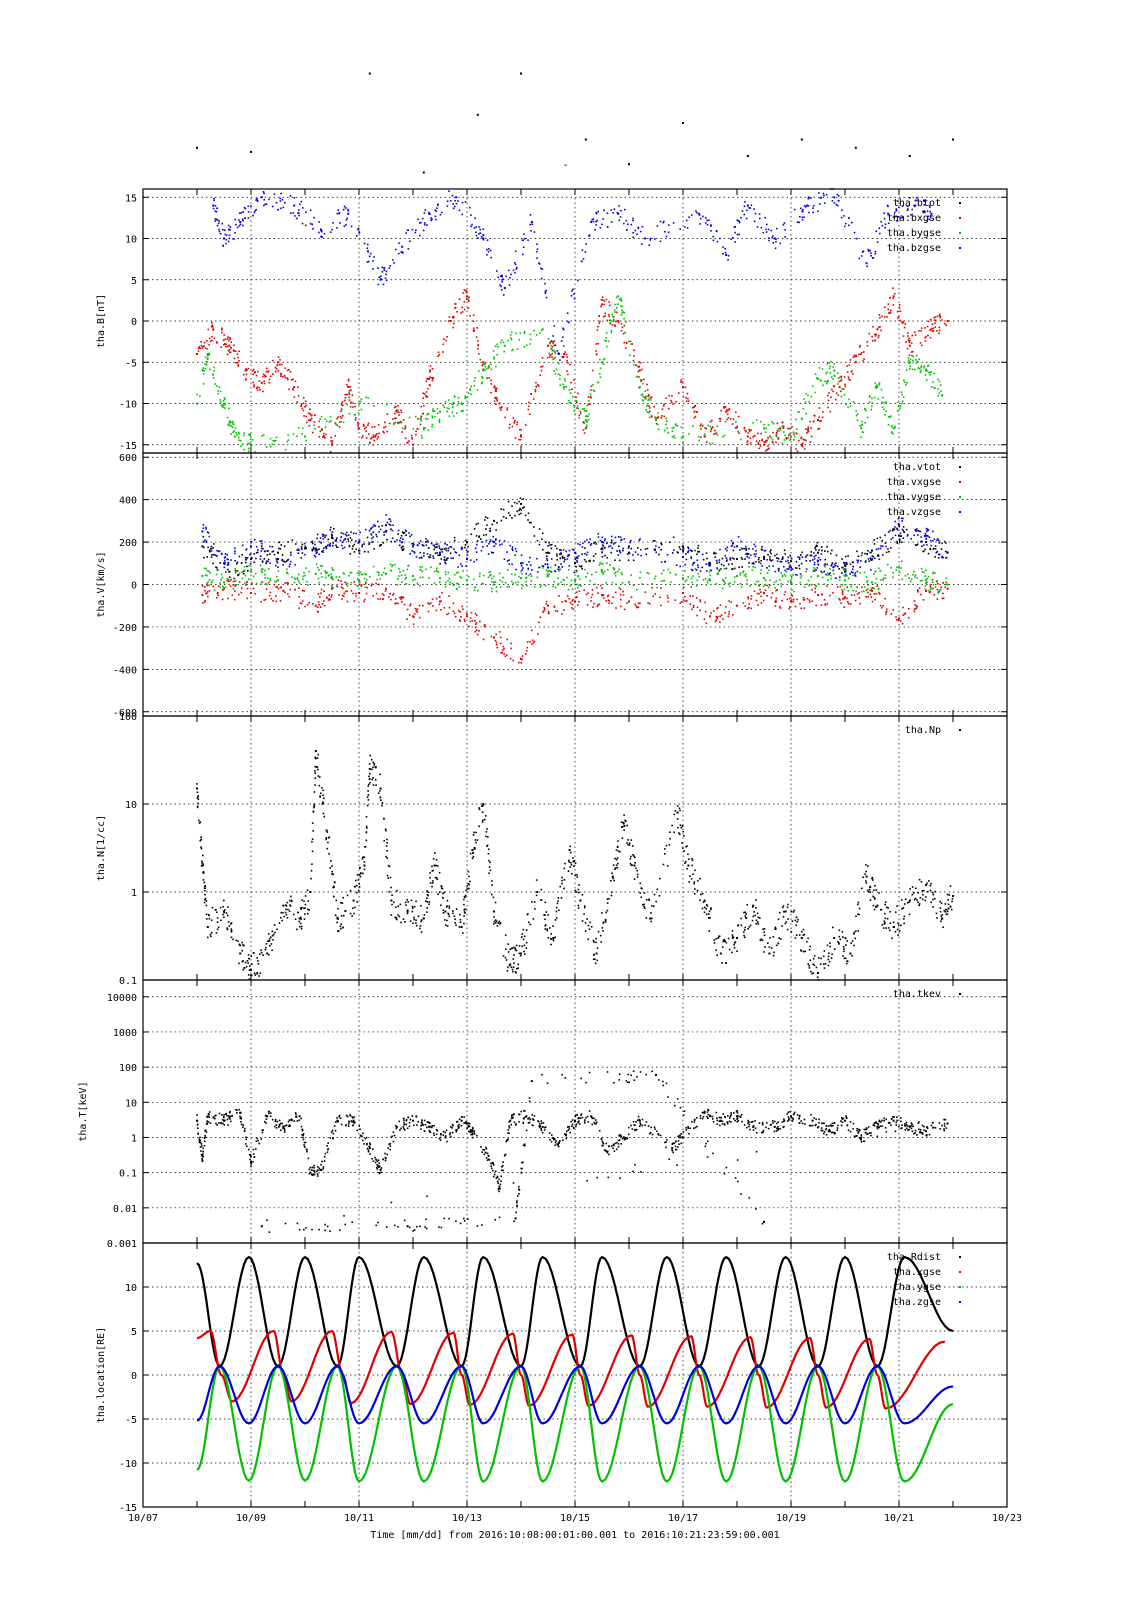 This screenshot has width=1131, height=1600. Describe the element at coordinates (914, 482) in the screenshot. I see `legend-entry-label: tha.vxgse` at that location.